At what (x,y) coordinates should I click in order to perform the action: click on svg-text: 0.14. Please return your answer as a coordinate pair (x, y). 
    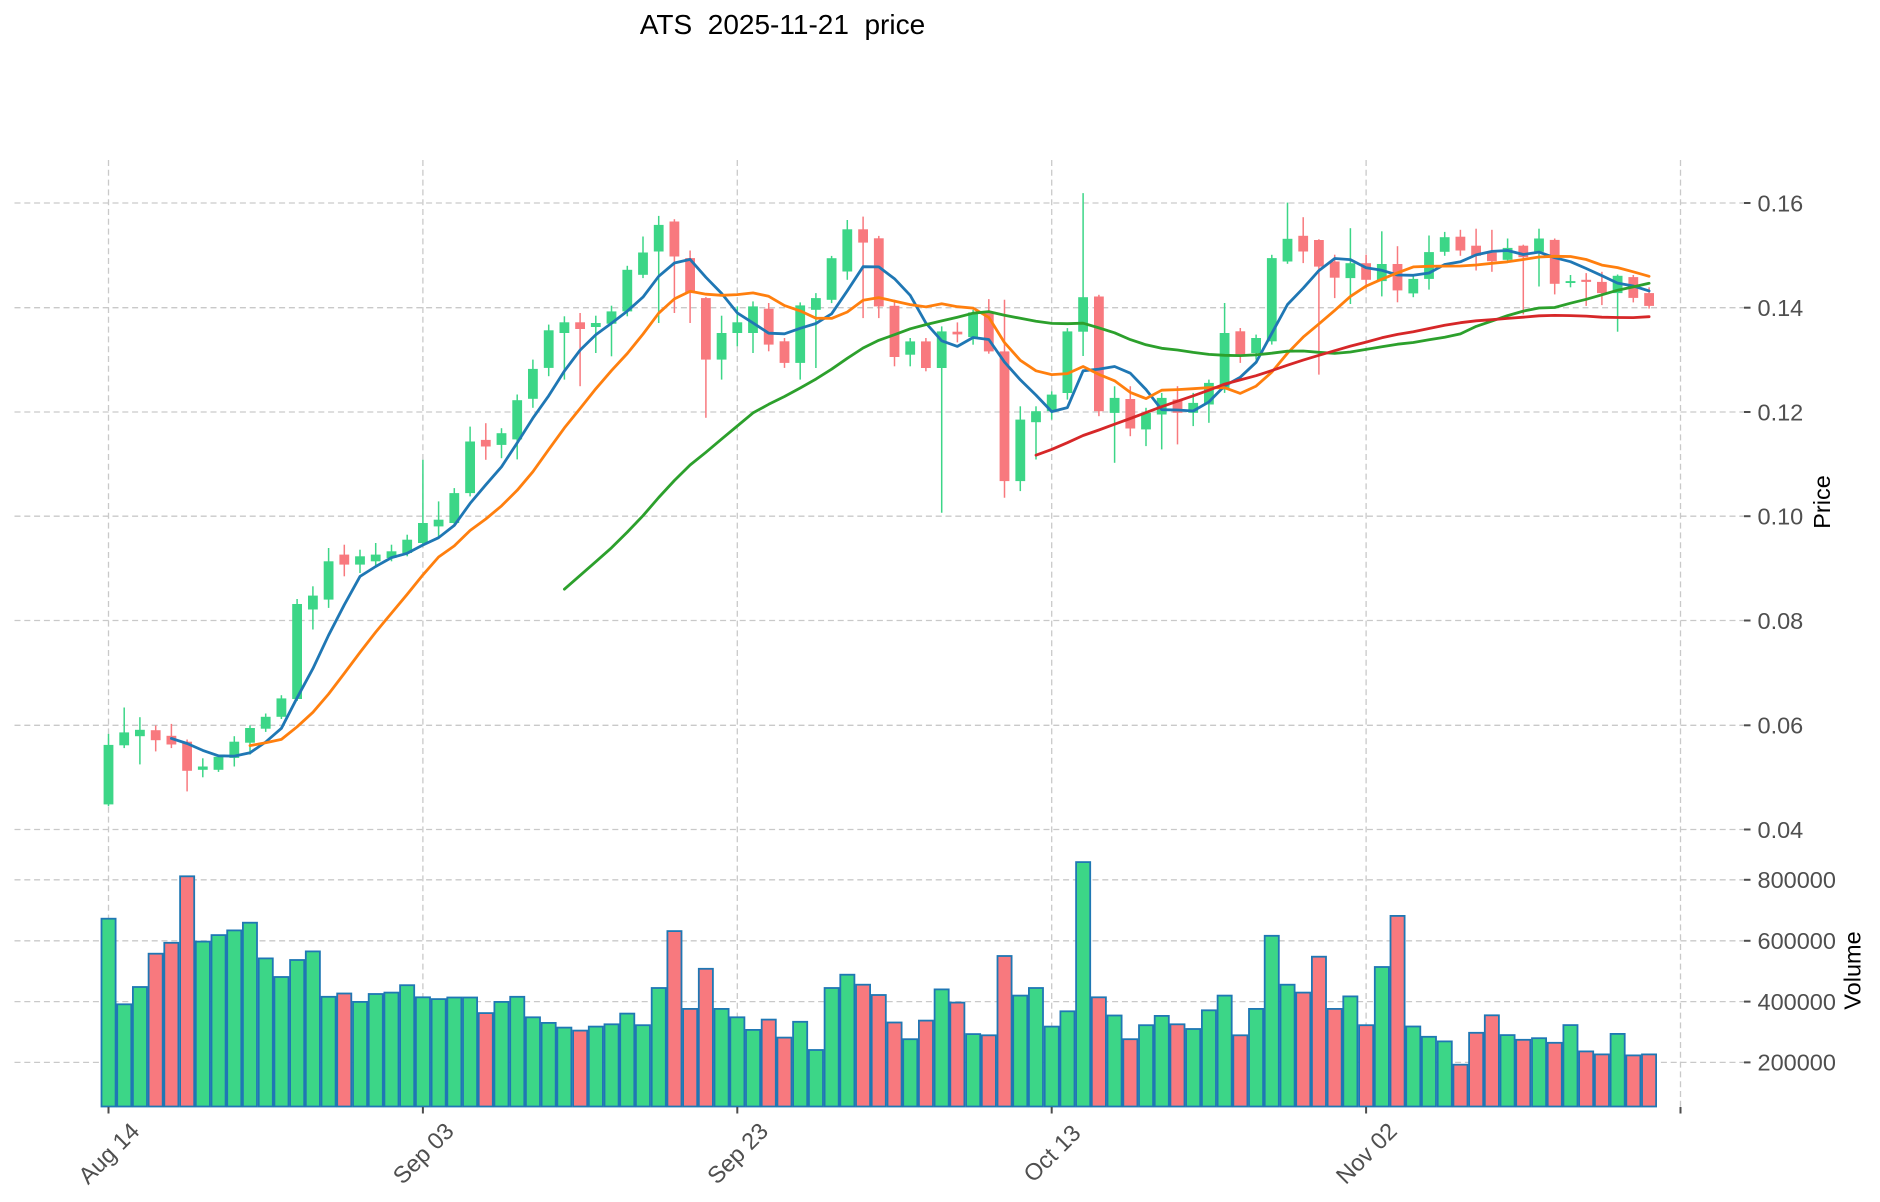
    Looking at the image, I should click on (1781, 308).